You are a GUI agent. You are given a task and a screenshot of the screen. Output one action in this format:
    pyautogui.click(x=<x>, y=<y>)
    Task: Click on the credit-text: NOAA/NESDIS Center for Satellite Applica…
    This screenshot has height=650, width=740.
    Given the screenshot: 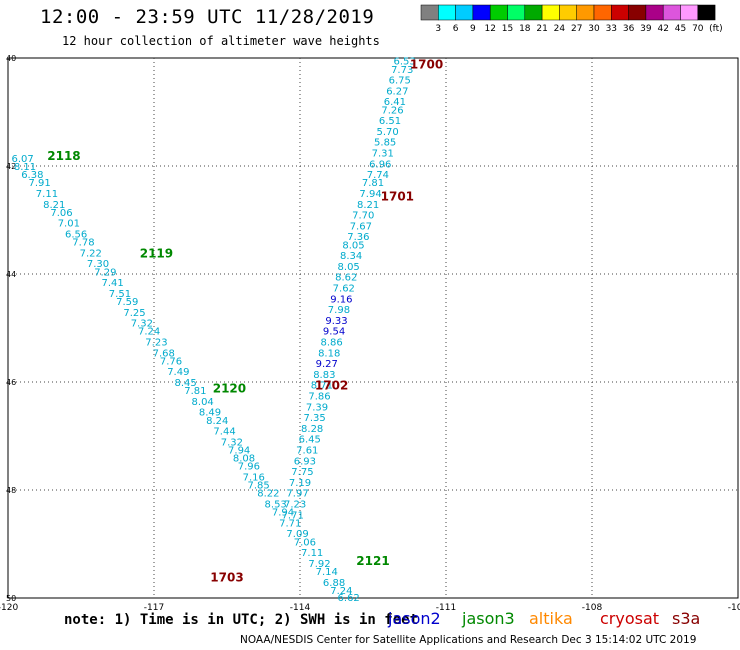 What is the action you would take?
    pyautogui.click(x=468, y=640)
    